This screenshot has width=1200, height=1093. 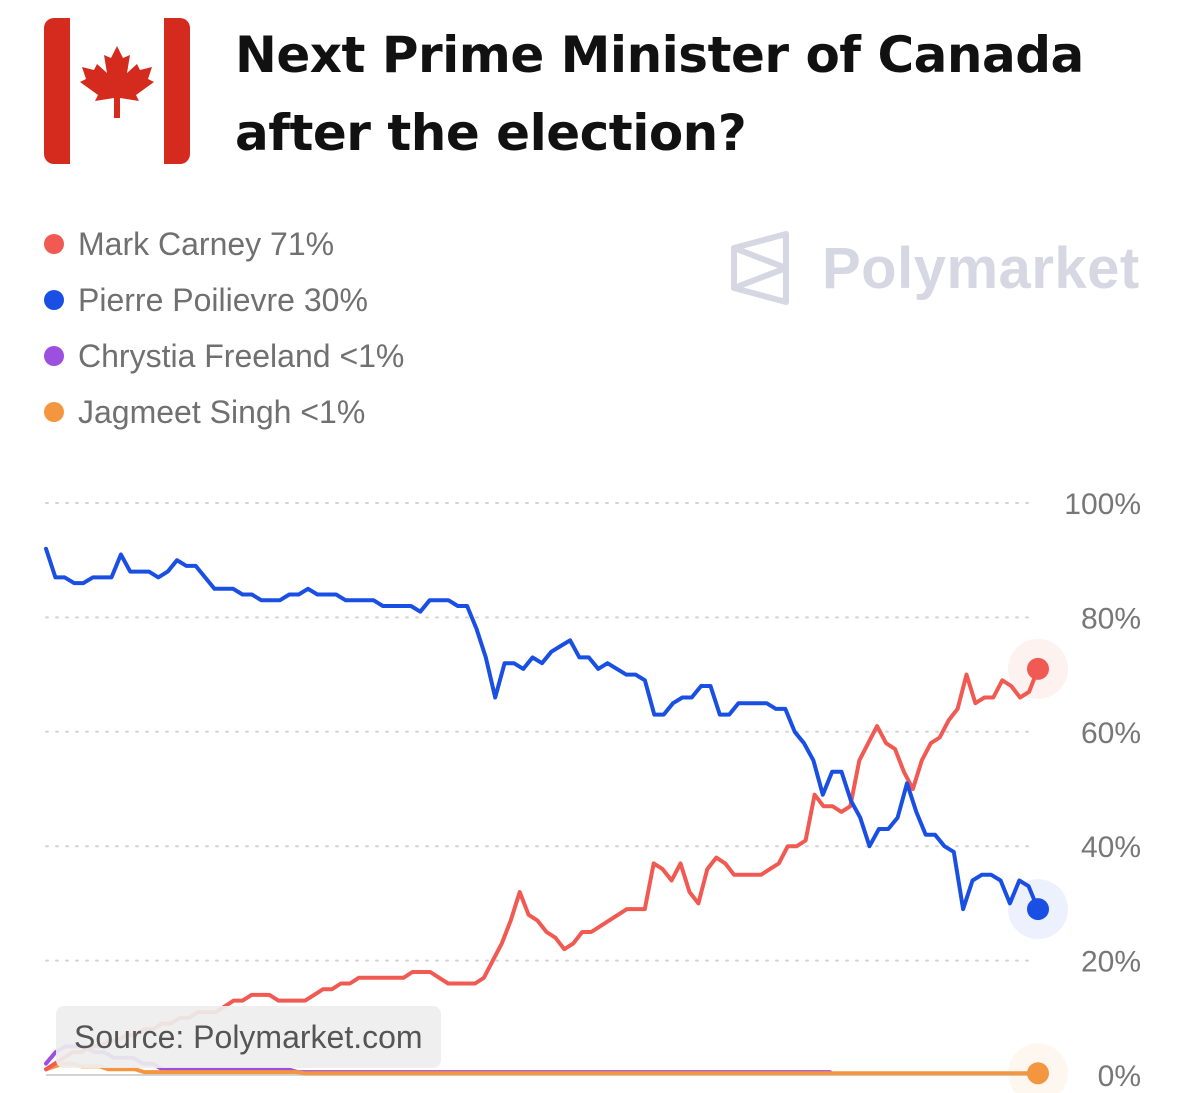 What do you see at coordinates (1119, 1076) in the screenshot?
I see `y-tick-label-0: 0%` at bounding box center [1119, 1076].